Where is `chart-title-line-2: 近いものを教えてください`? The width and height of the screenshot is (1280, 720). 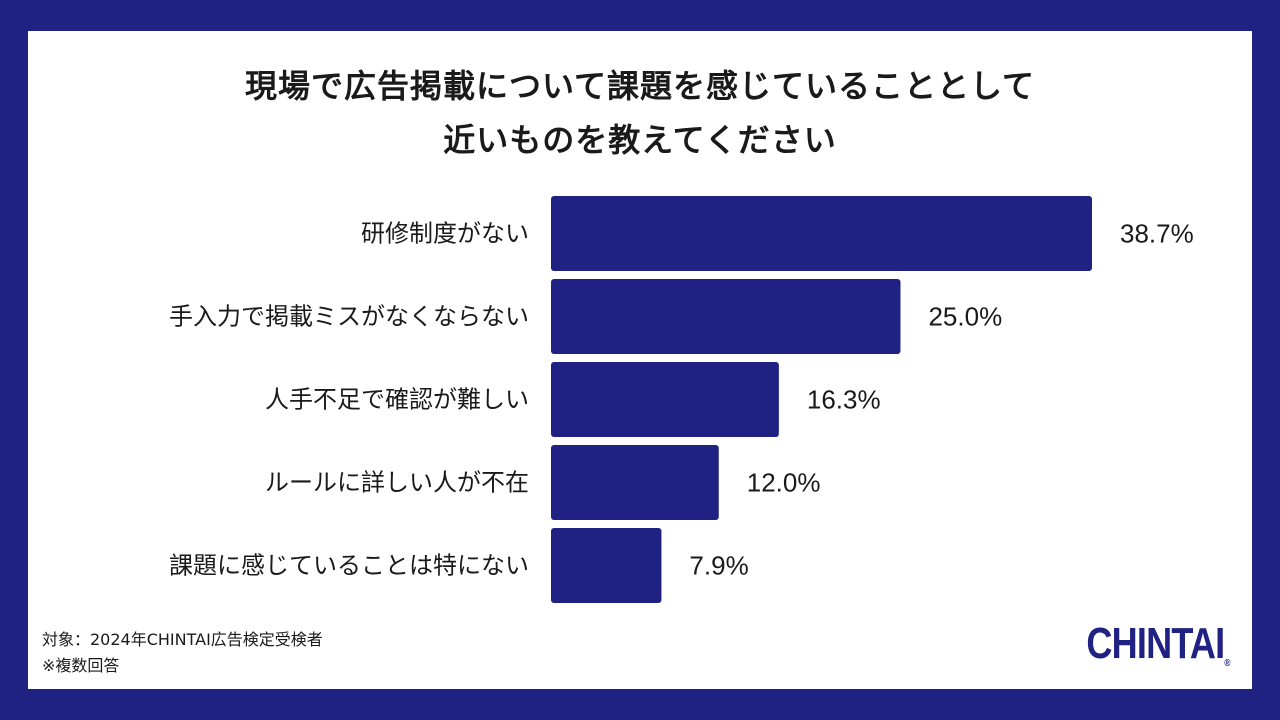 chart-title-line-2: 近いものを教えてください is located at coordinates (640, 140).